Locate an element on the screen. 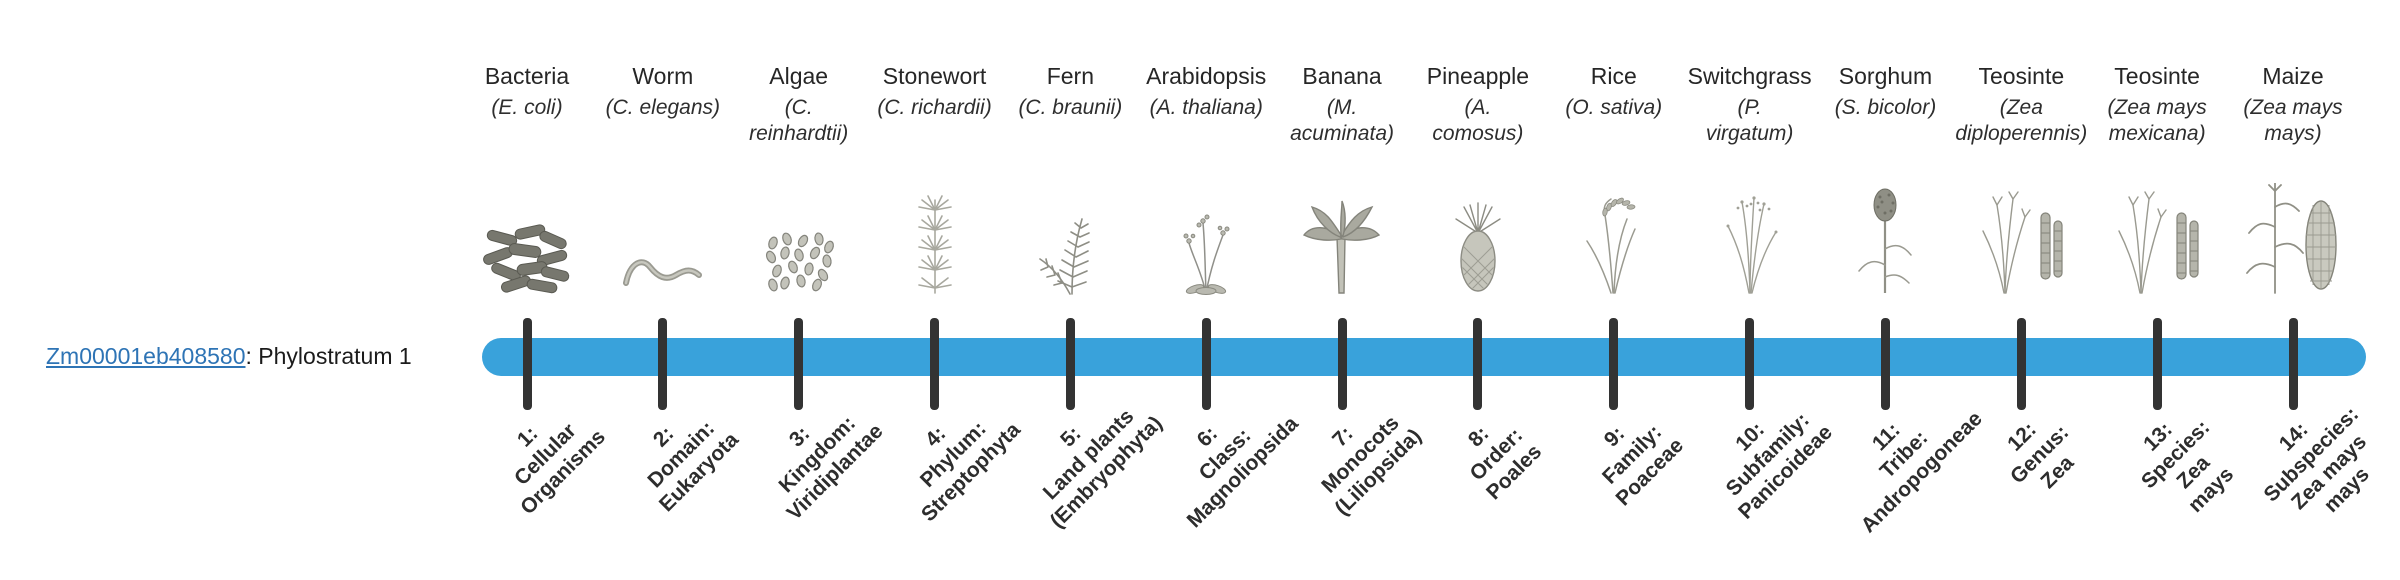  organism-scientific-name: (C. braunii) is located at coordinates (1070, 107).